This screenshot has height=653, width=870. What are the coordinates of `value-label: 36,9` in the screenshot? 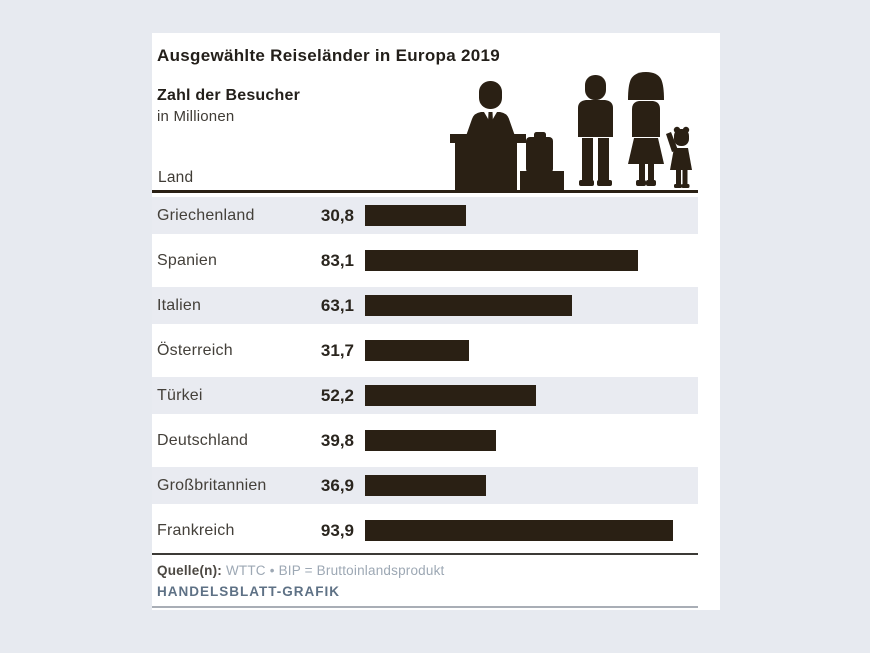 It's located at (337, 485).